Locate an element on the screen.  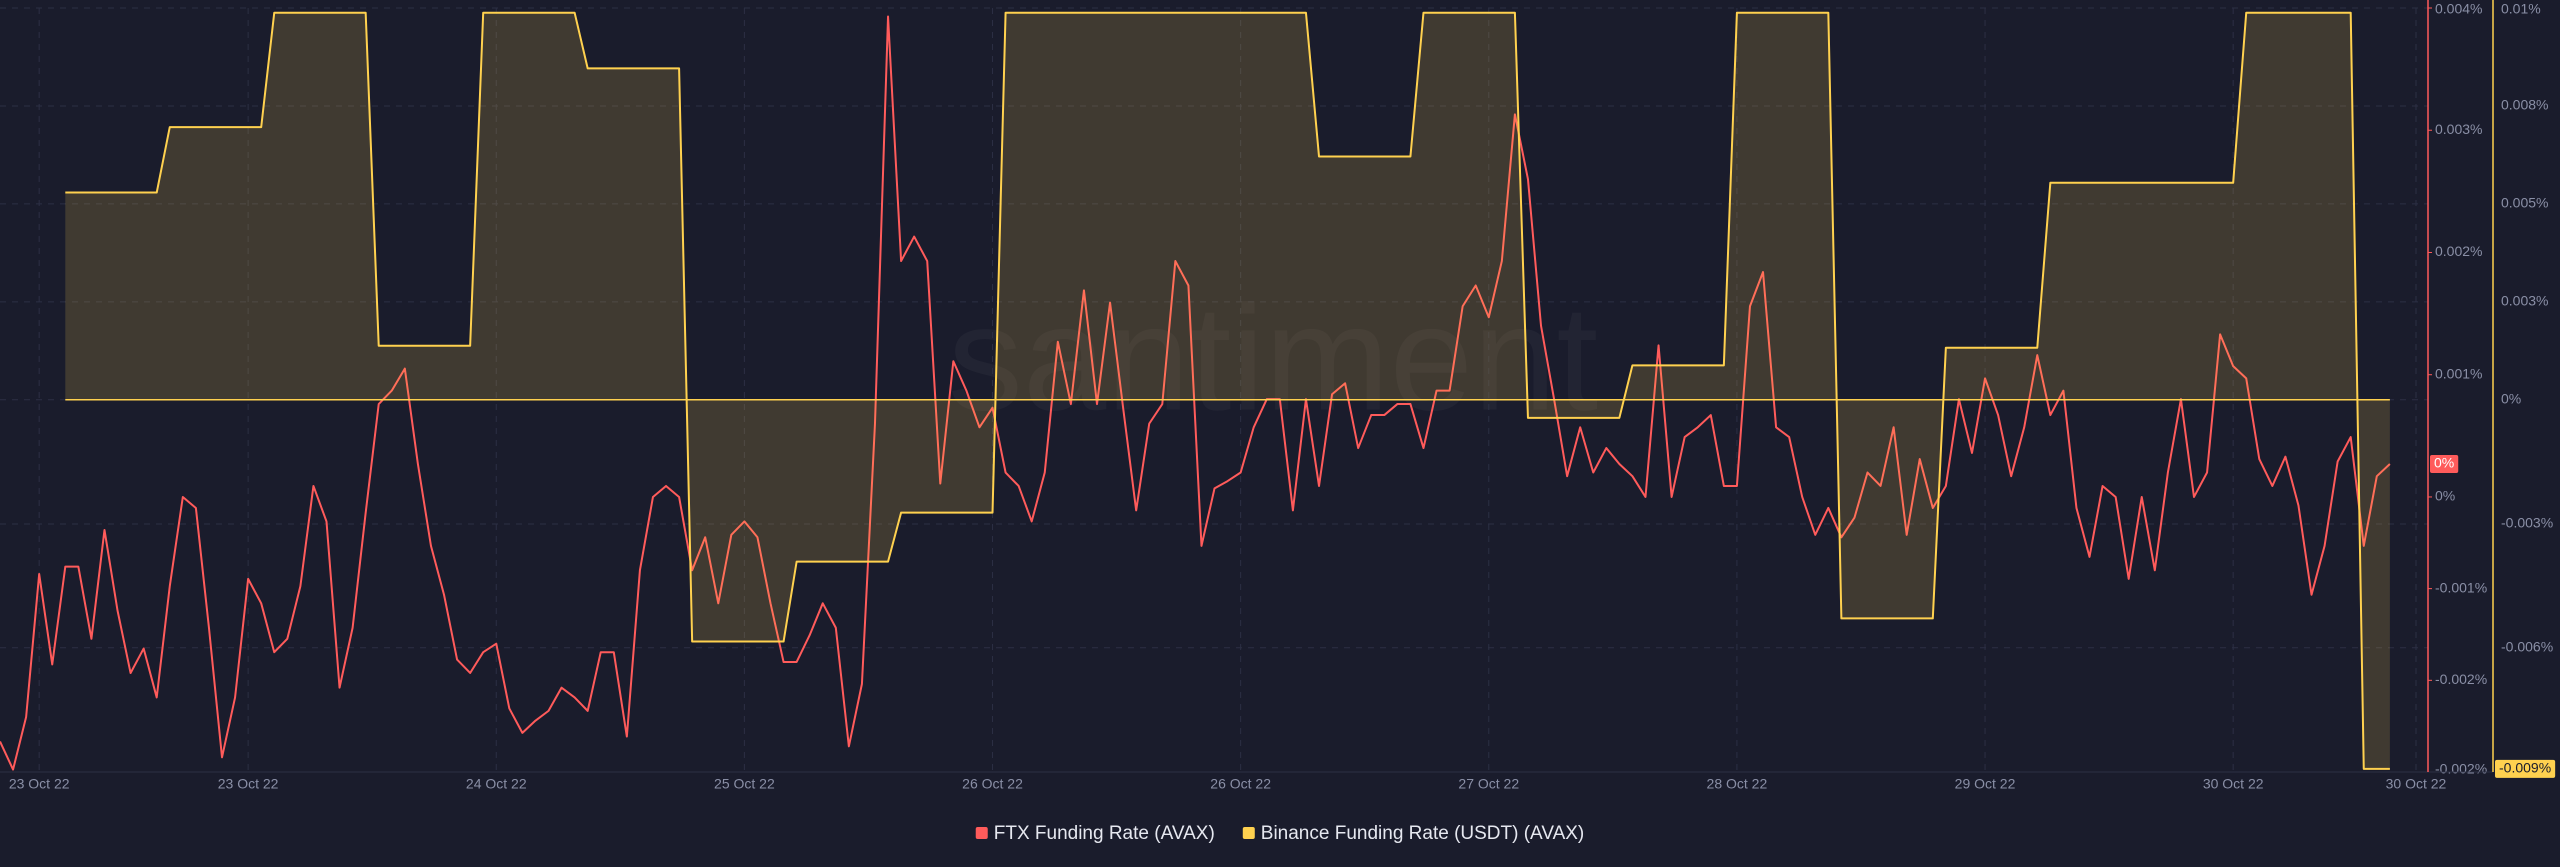
y-tick-label: 0.002% is located at coordinates (2458, 251).